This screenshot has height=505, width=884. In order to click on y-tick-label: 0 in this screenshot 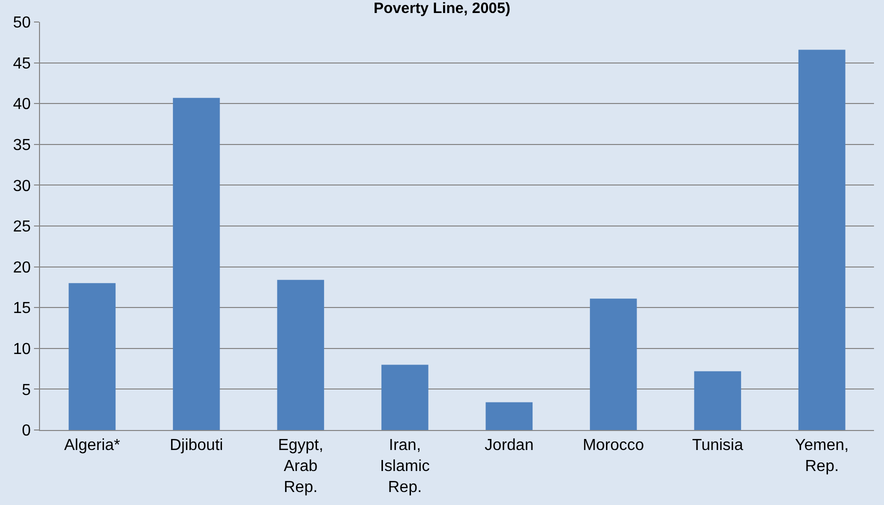, I will do `click(26, 431)`.